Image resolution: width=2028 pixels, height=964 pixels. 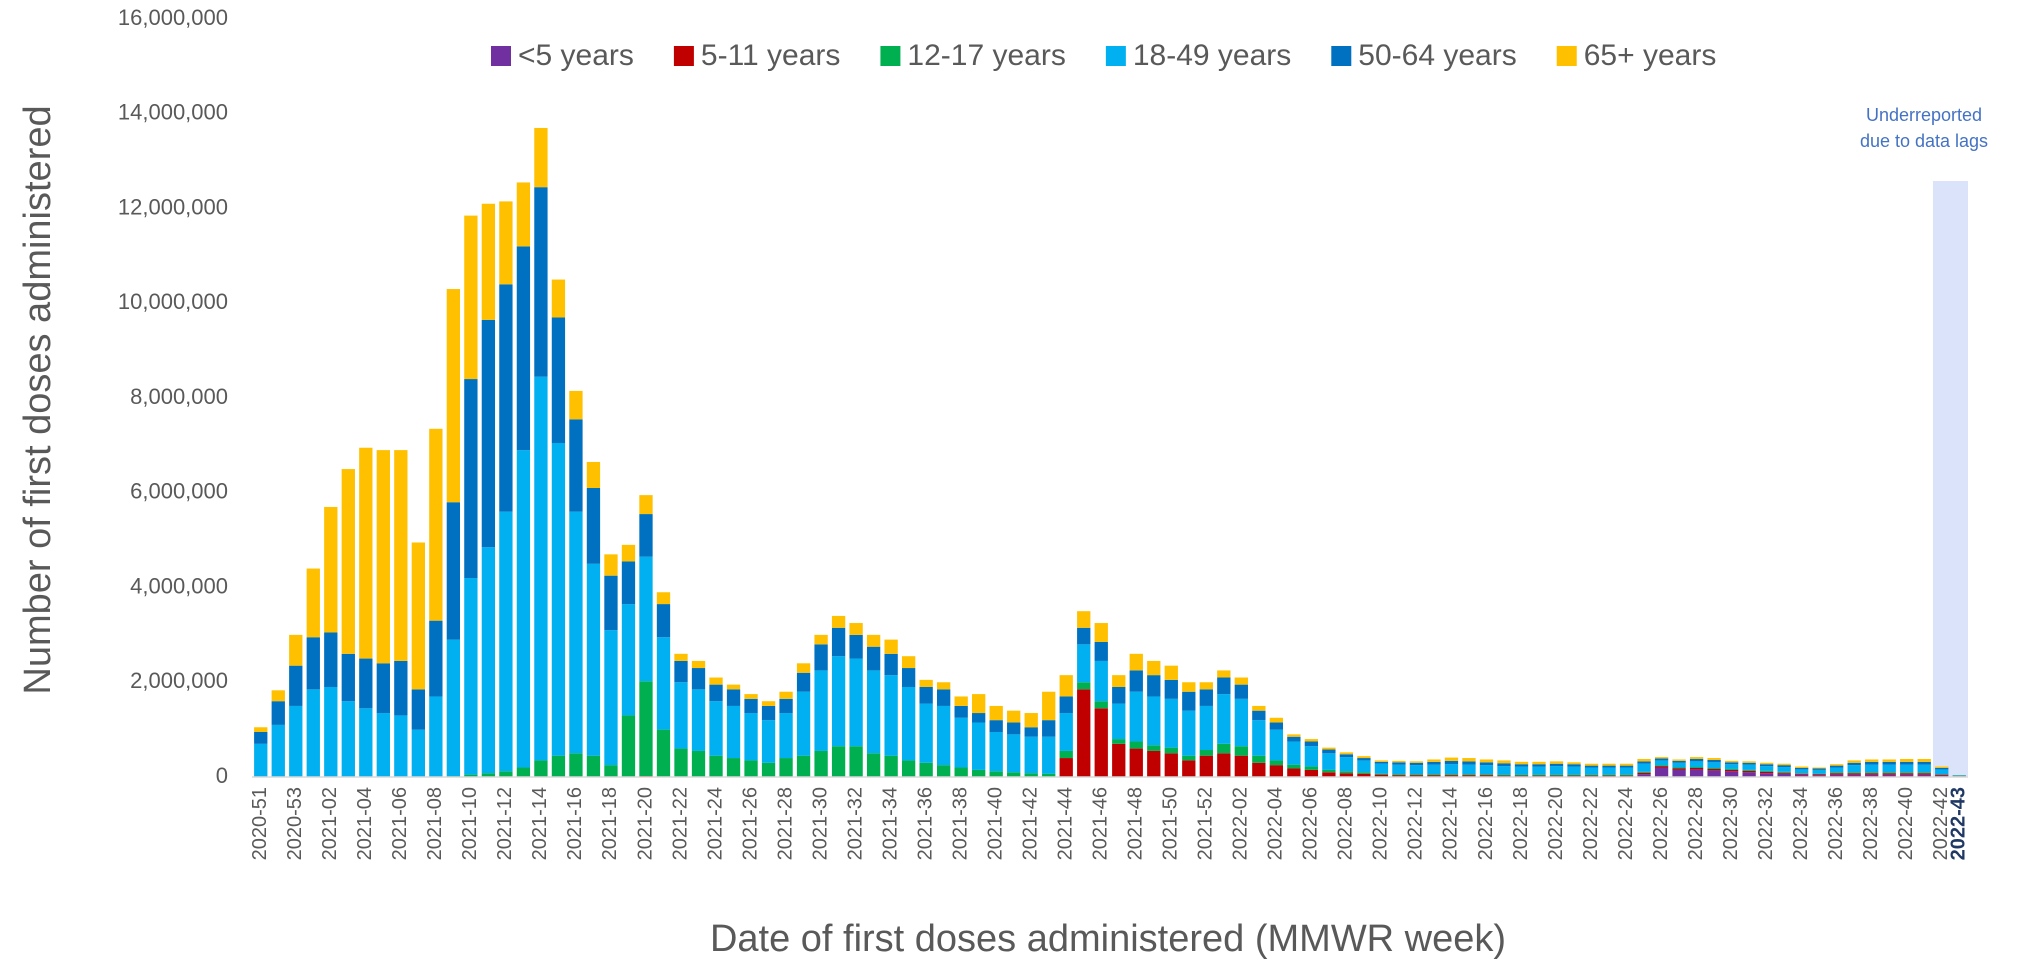 I want to click on x-tick-label: 2021-20, so click(x=645, y=823).